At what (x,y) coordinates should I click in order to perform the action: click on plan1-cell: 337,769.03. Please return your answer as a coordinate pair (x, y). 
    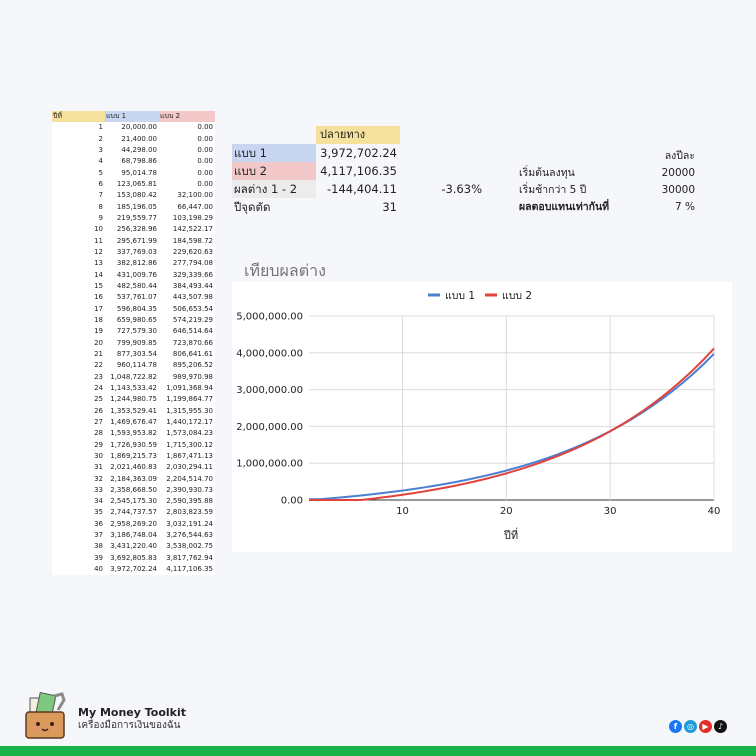
    Looking at the image, I should click on (136, 251).